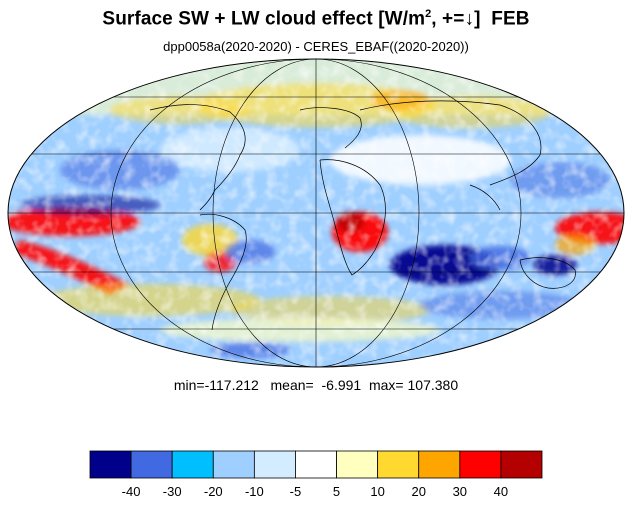 Image resolution: width=632 pixels, height=506 pixels. Describe the element at coordinates (386, 385) in the screenshot. I see `max-label: max=` at that location.